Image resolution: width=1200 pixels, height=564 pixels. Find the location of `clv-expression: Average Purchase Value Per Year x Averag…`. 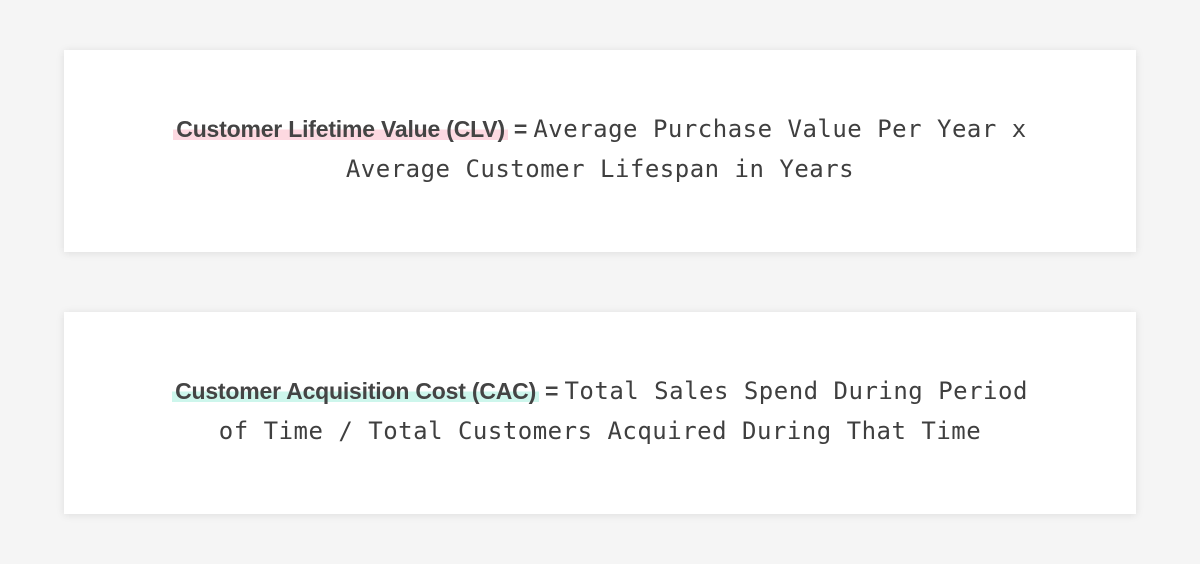

clv-expression: Average Purchase Value Per Year x Averag… is located at coordinates (686, 149).